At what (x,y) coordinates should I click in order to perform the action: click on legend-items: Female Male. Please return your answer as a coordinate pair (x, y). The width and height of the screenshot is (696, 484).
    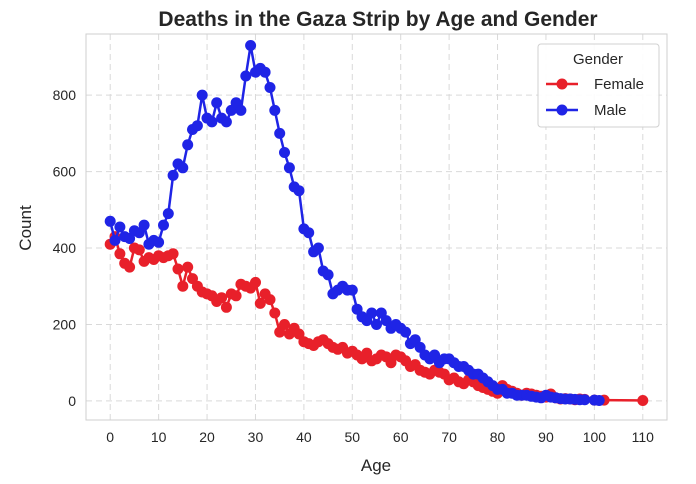
    Looking at the image, I should click on (595, 97).